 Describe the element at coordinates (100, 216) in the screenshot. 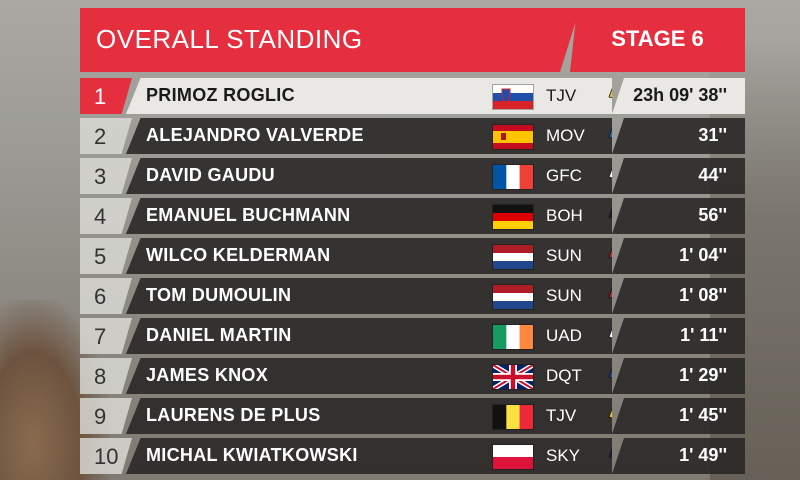

I see `position-number: 4` at that location.